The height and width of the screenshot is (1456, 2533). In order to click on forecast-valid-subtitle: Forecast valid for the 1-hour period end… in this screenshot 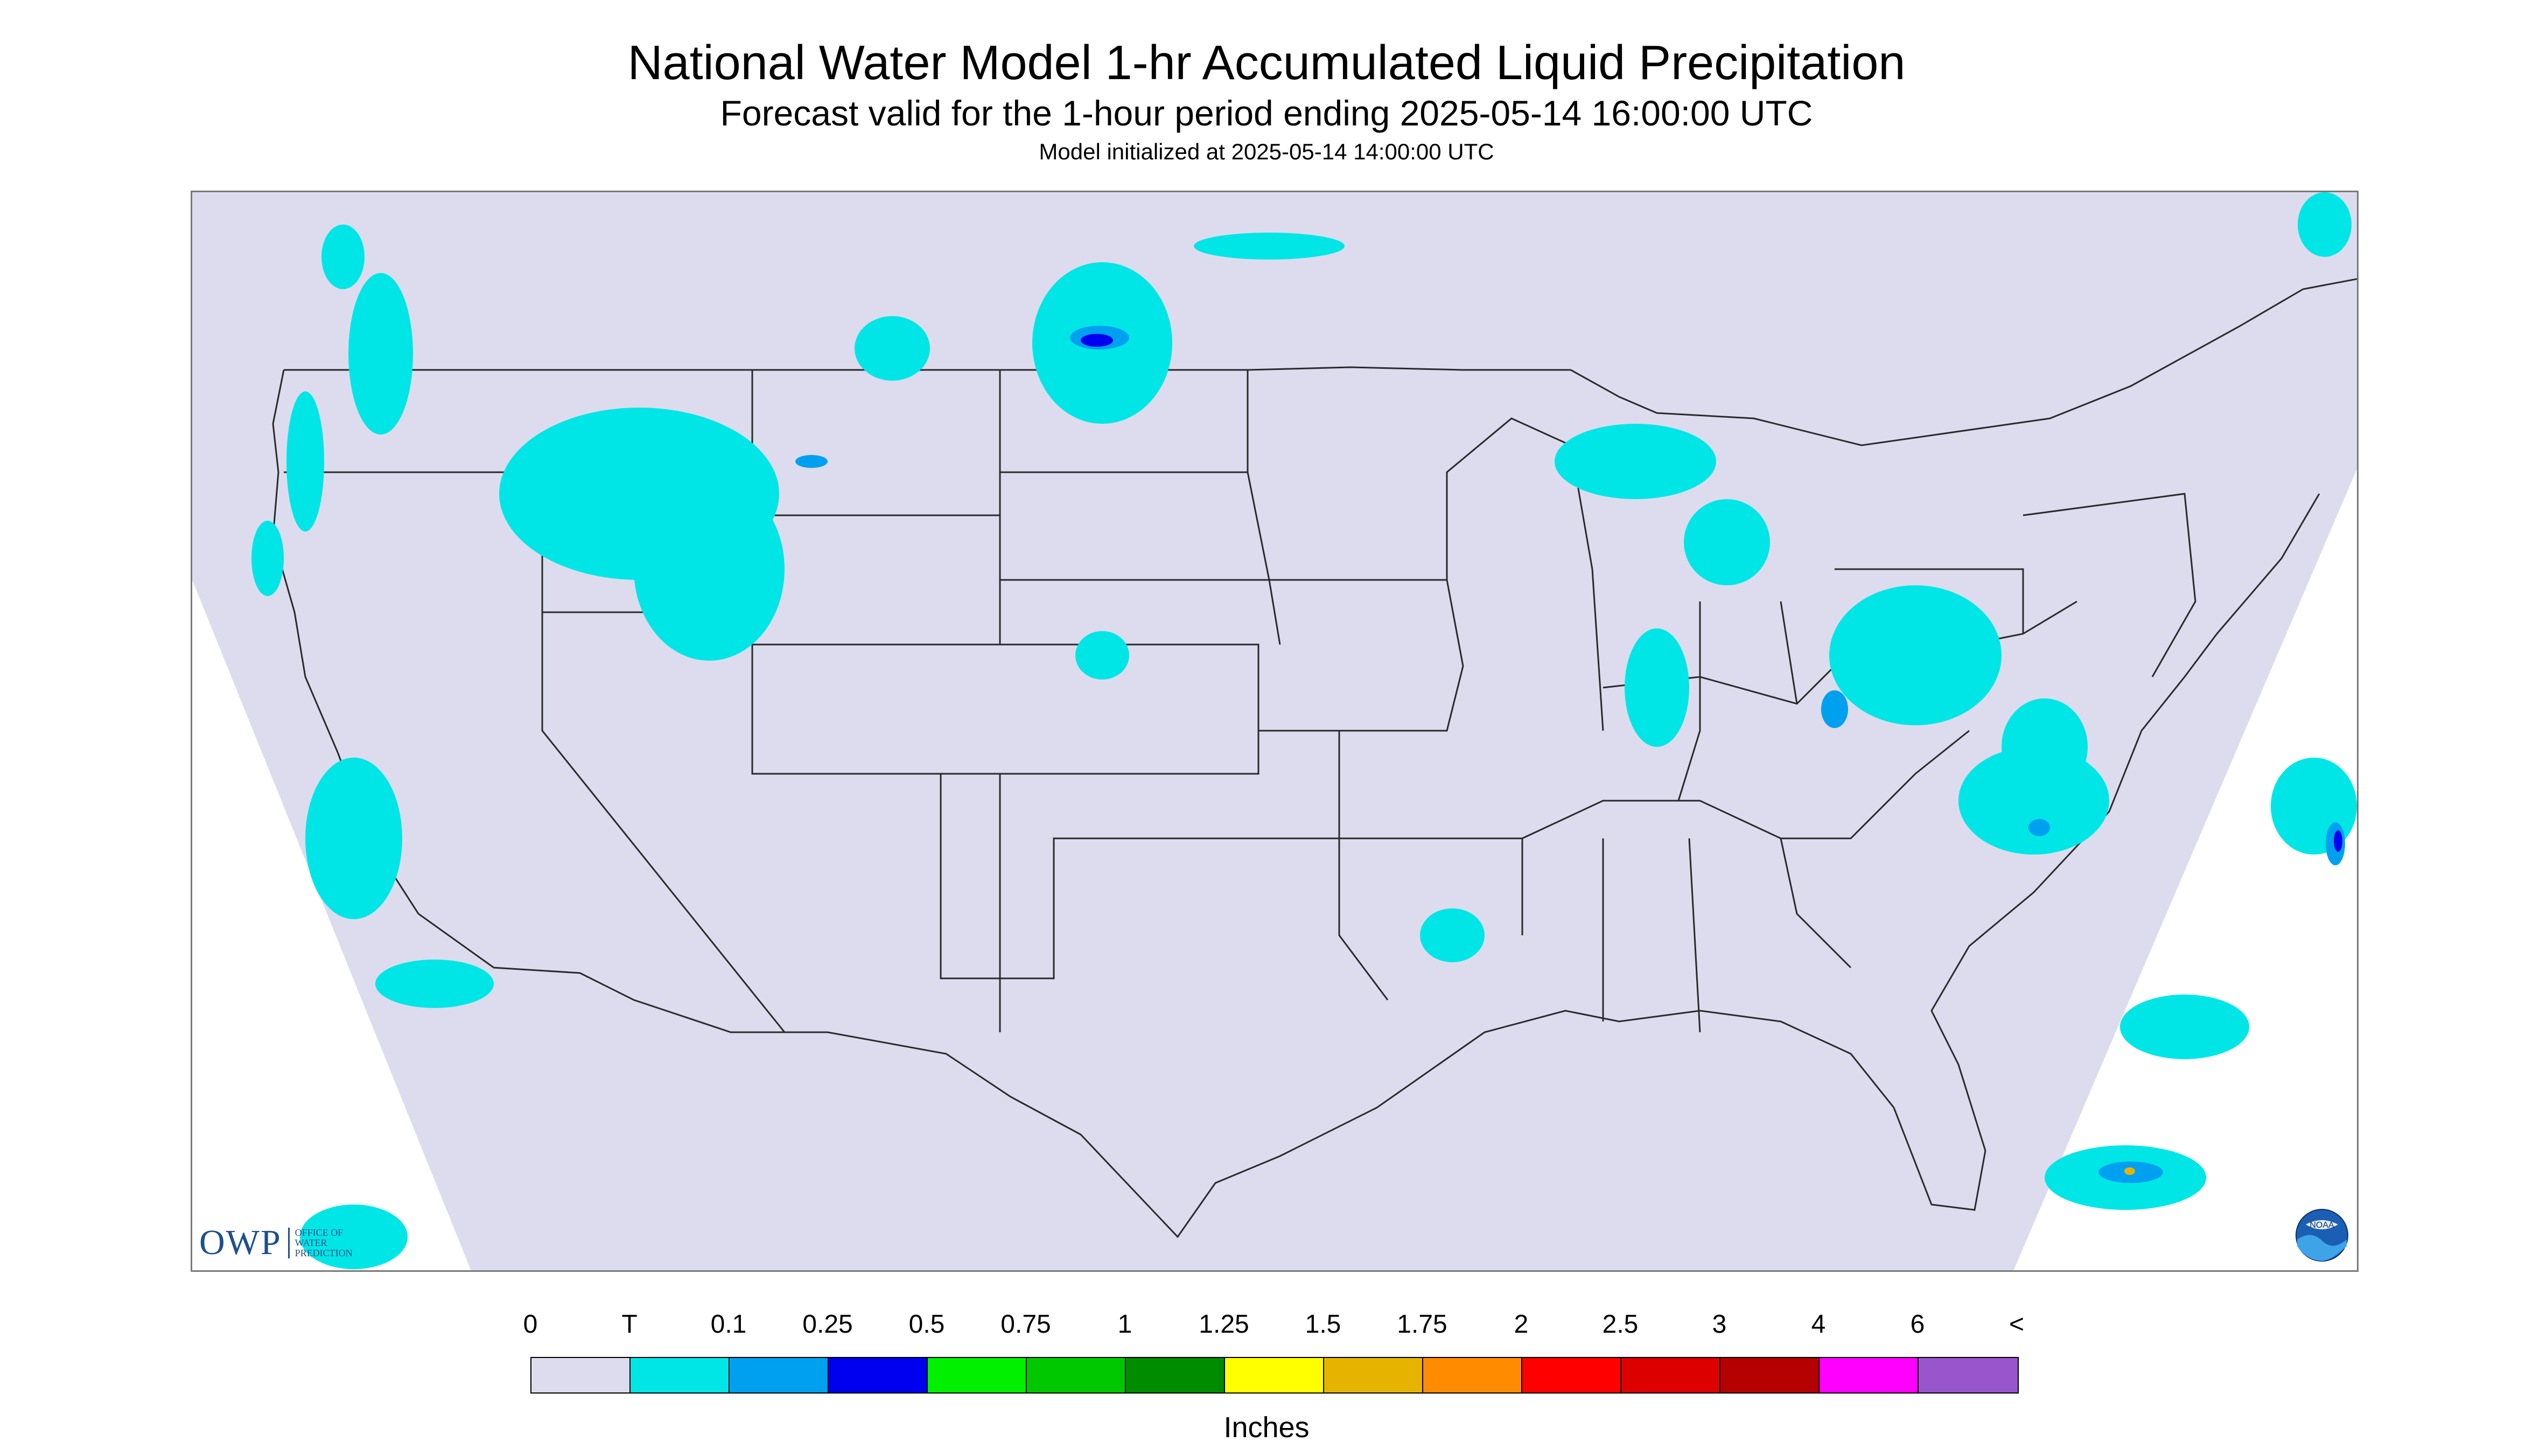, I will do `click(1266, 113)`.